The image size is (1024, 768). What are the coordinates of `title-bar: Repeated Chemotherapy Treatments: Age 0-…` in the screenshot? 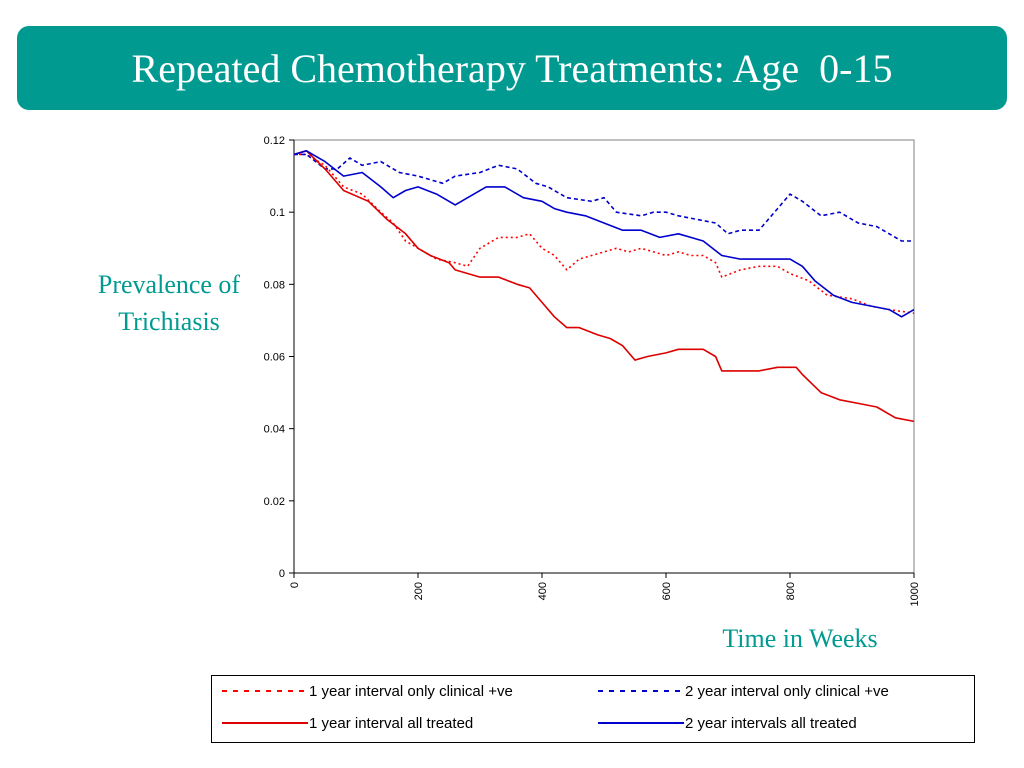 It's located at (512, 68).